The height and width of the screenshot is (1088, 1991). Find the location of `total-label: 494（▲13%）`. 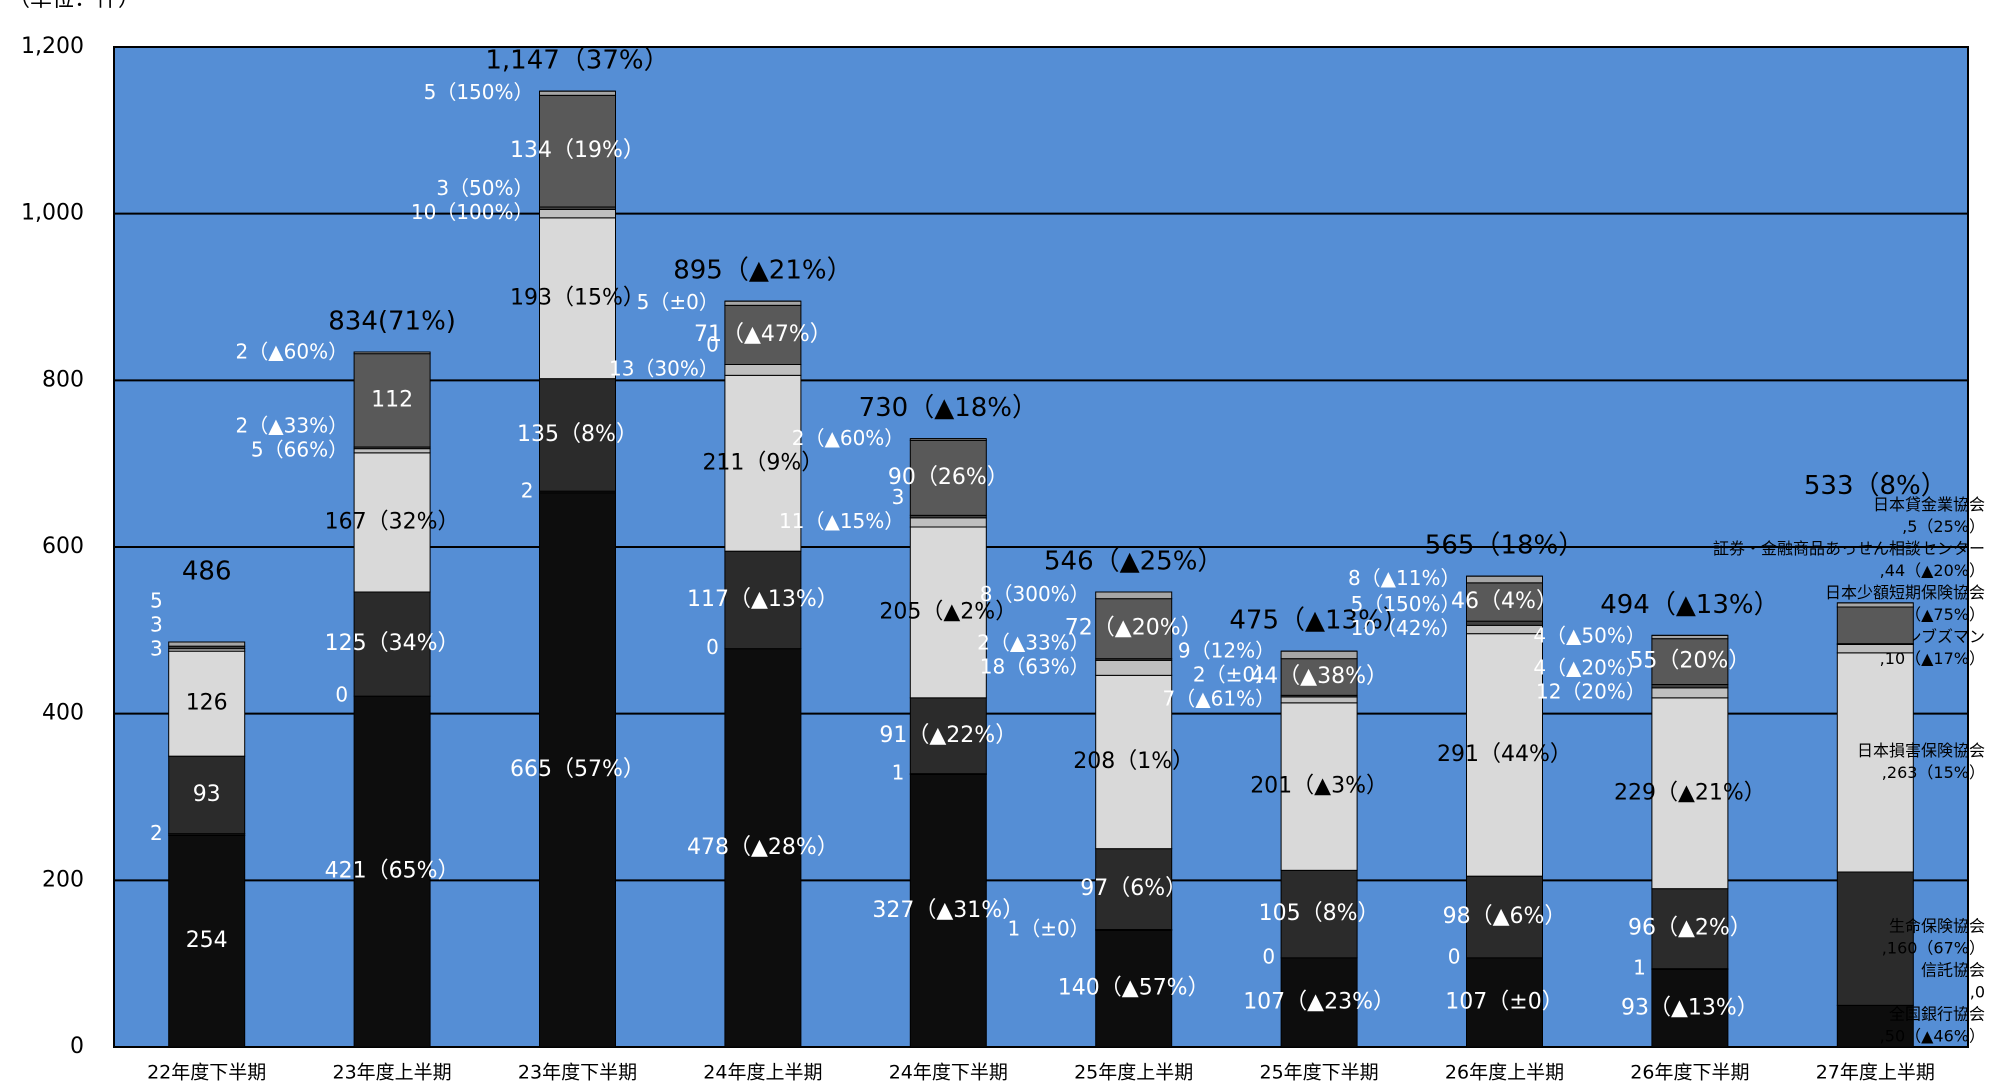

total-label: 494（▲13%） is located at coordinates (1689, 605).